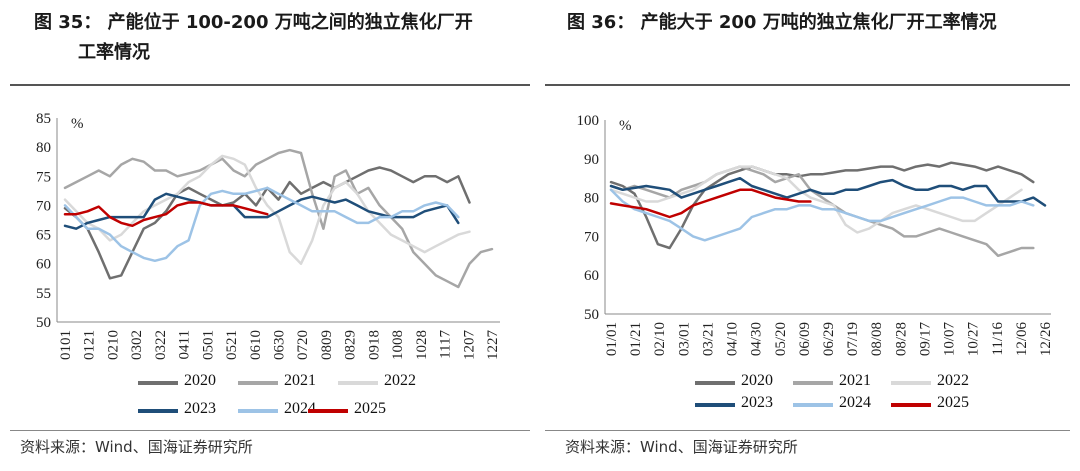 The image size is (1080, 471). I want to click on fig35-series-2024, so click(261, 224).